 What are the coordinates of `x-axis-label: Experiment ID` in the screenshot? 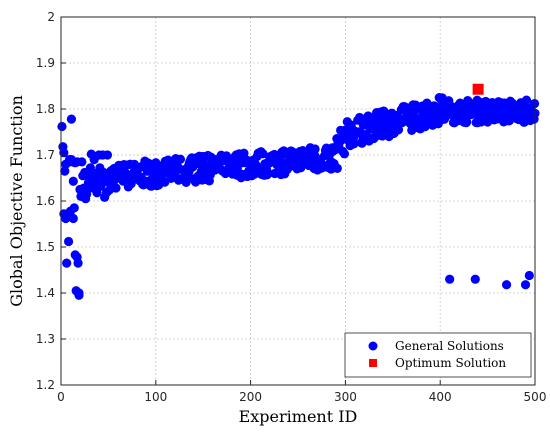 It's located at (298, 416).